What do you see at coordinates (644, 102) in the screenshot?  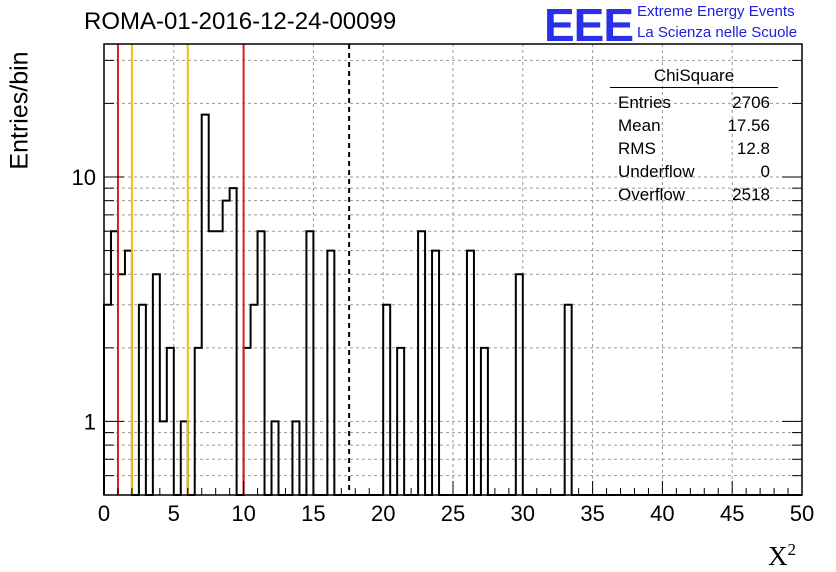 I see `stats-label: Entries` at bounding box center [644, 102].